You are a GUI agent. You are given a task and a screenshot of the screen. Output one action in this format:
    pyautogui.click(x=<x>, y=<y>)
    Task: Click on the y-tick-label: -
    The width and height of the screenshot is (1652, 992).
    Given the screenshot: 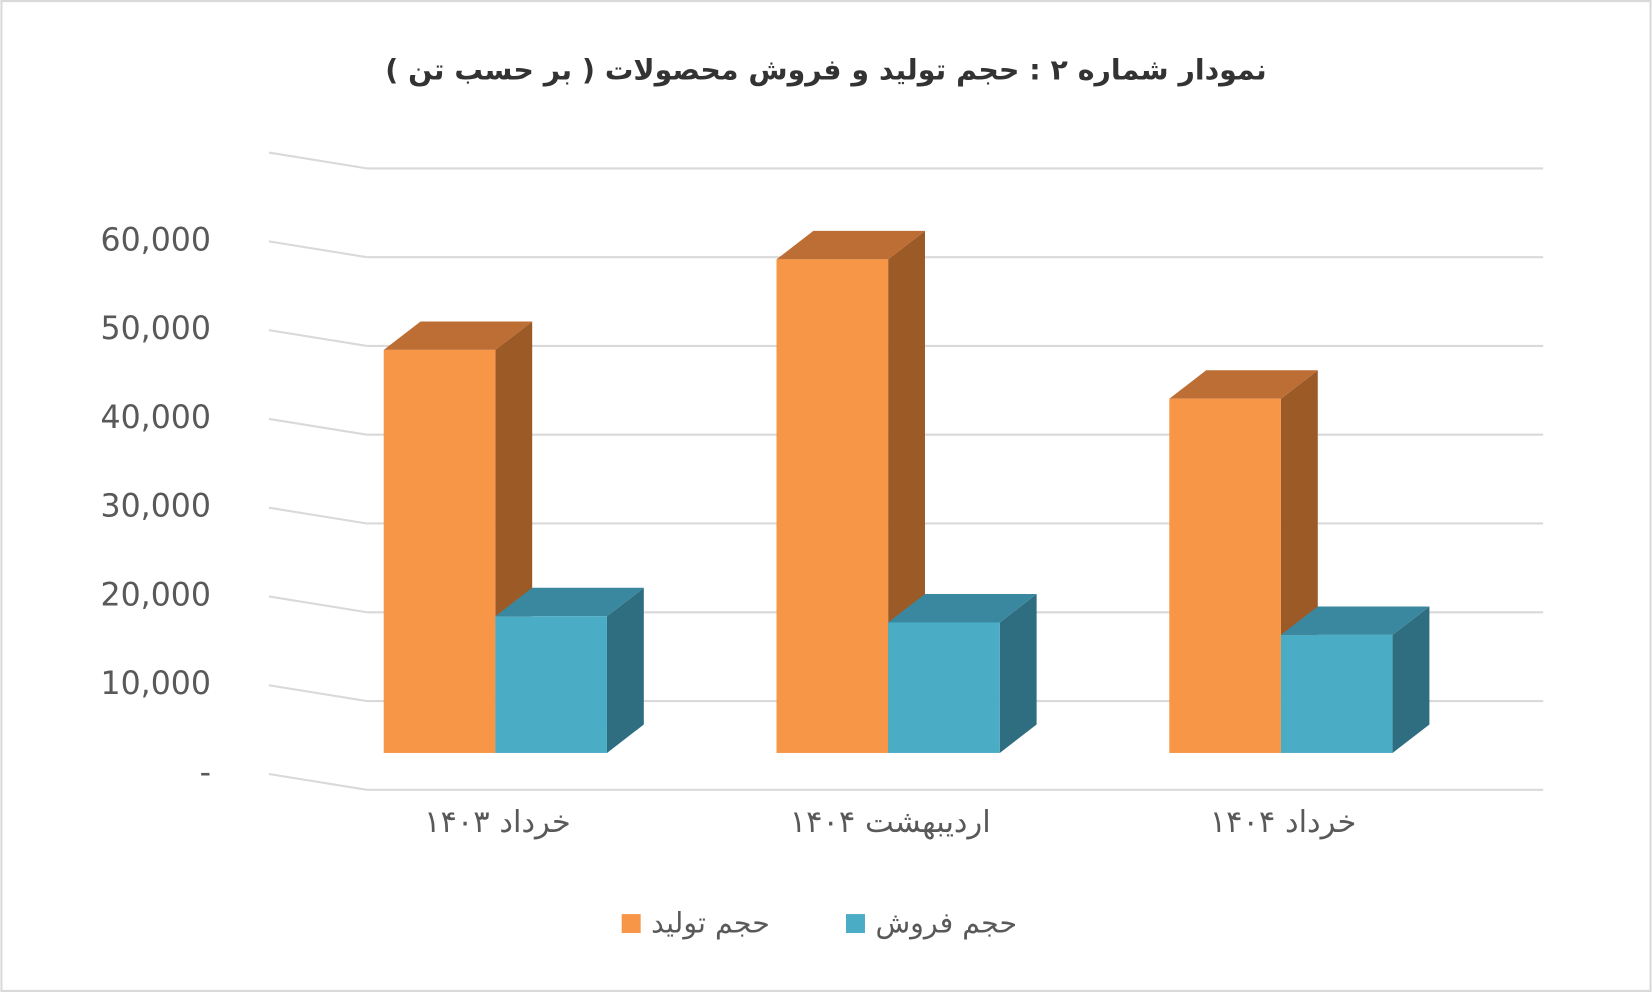 What is the action you would take?
    pyautogui.click(x=205, y=773)
    